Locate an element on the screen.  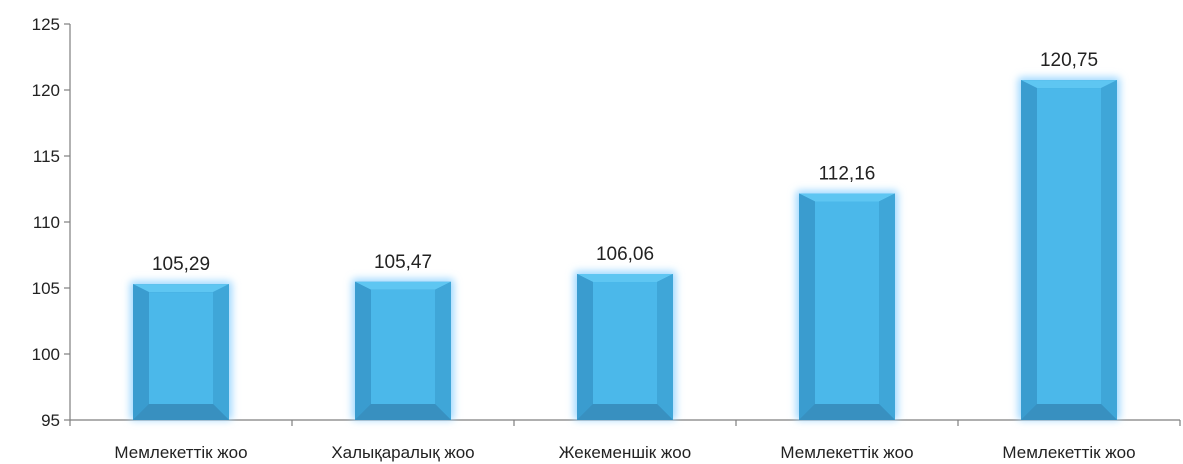
bar-value-label: 106,06 is located at coordinates (625, 254).